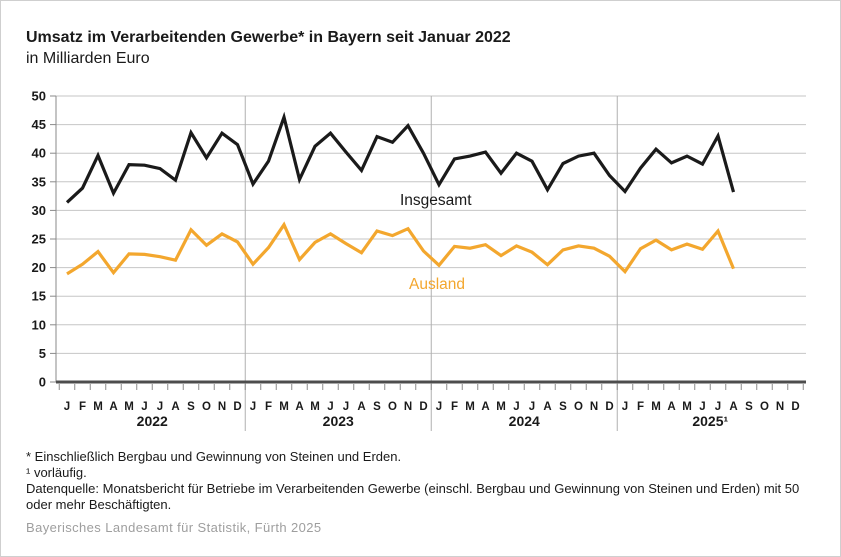  Describe the element at coordinates (42, 353) in the screenshot. I see `svg-text: 5` at that location.